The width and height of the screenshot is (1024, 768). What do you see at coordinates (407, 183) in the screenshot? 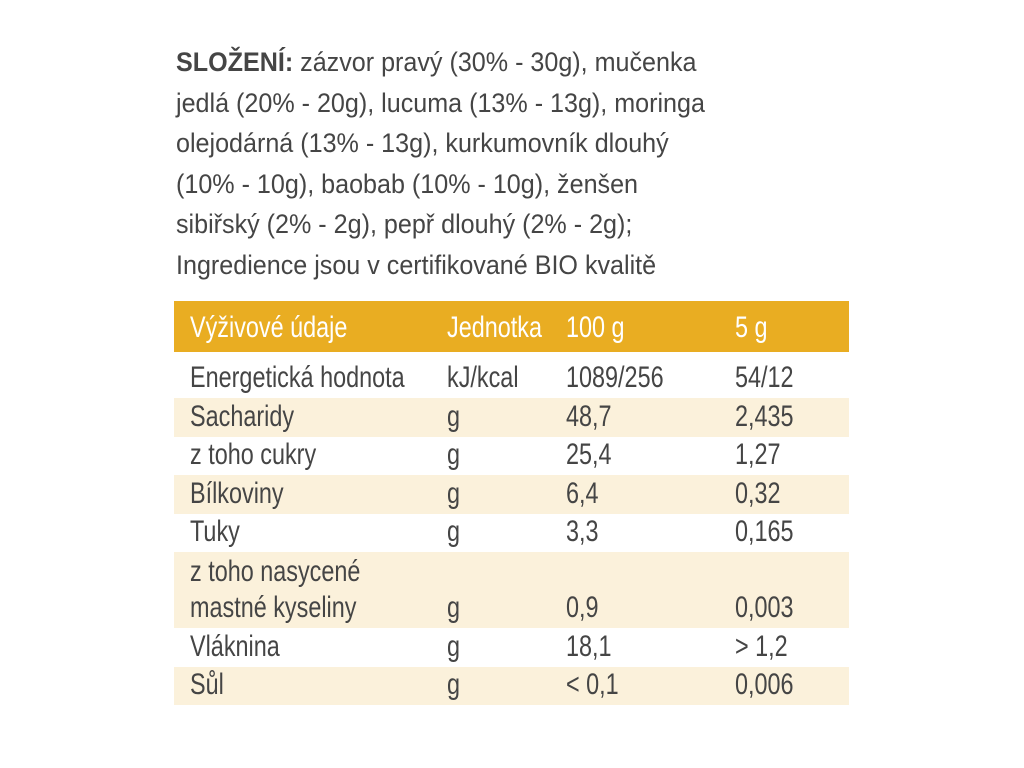
I see `ingredients-line: (10% - 10g), baobab (10% - 10g), ženšen` at bounding box center [407, 183].